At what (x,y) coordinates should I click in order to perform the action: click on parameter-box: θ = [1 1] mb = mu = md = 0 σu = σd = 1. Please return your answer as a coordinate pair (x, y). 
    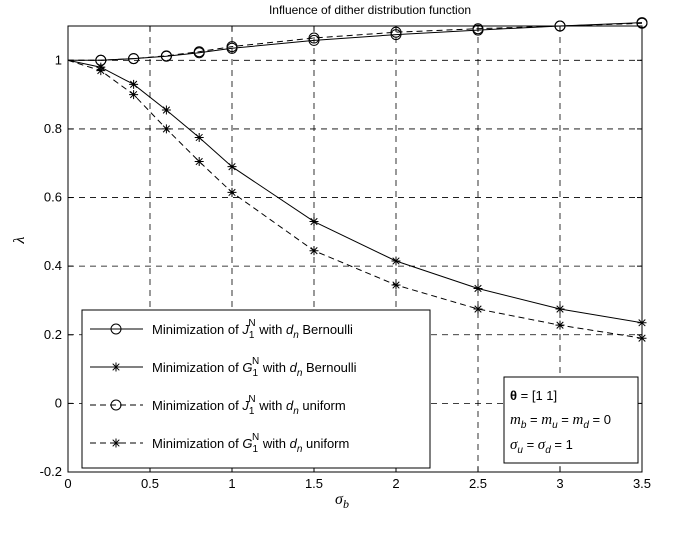
    Looking at the image, I should click on (571, 420).